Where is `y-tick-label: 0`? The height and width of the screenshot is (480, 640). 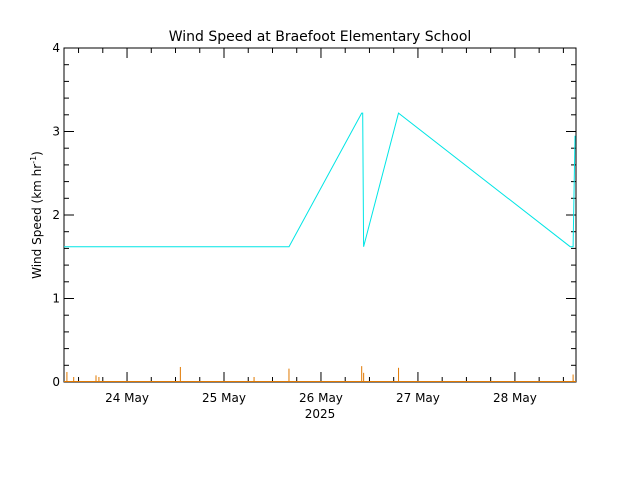
y-tick-label: 0 is located at coordinates (56, 382).